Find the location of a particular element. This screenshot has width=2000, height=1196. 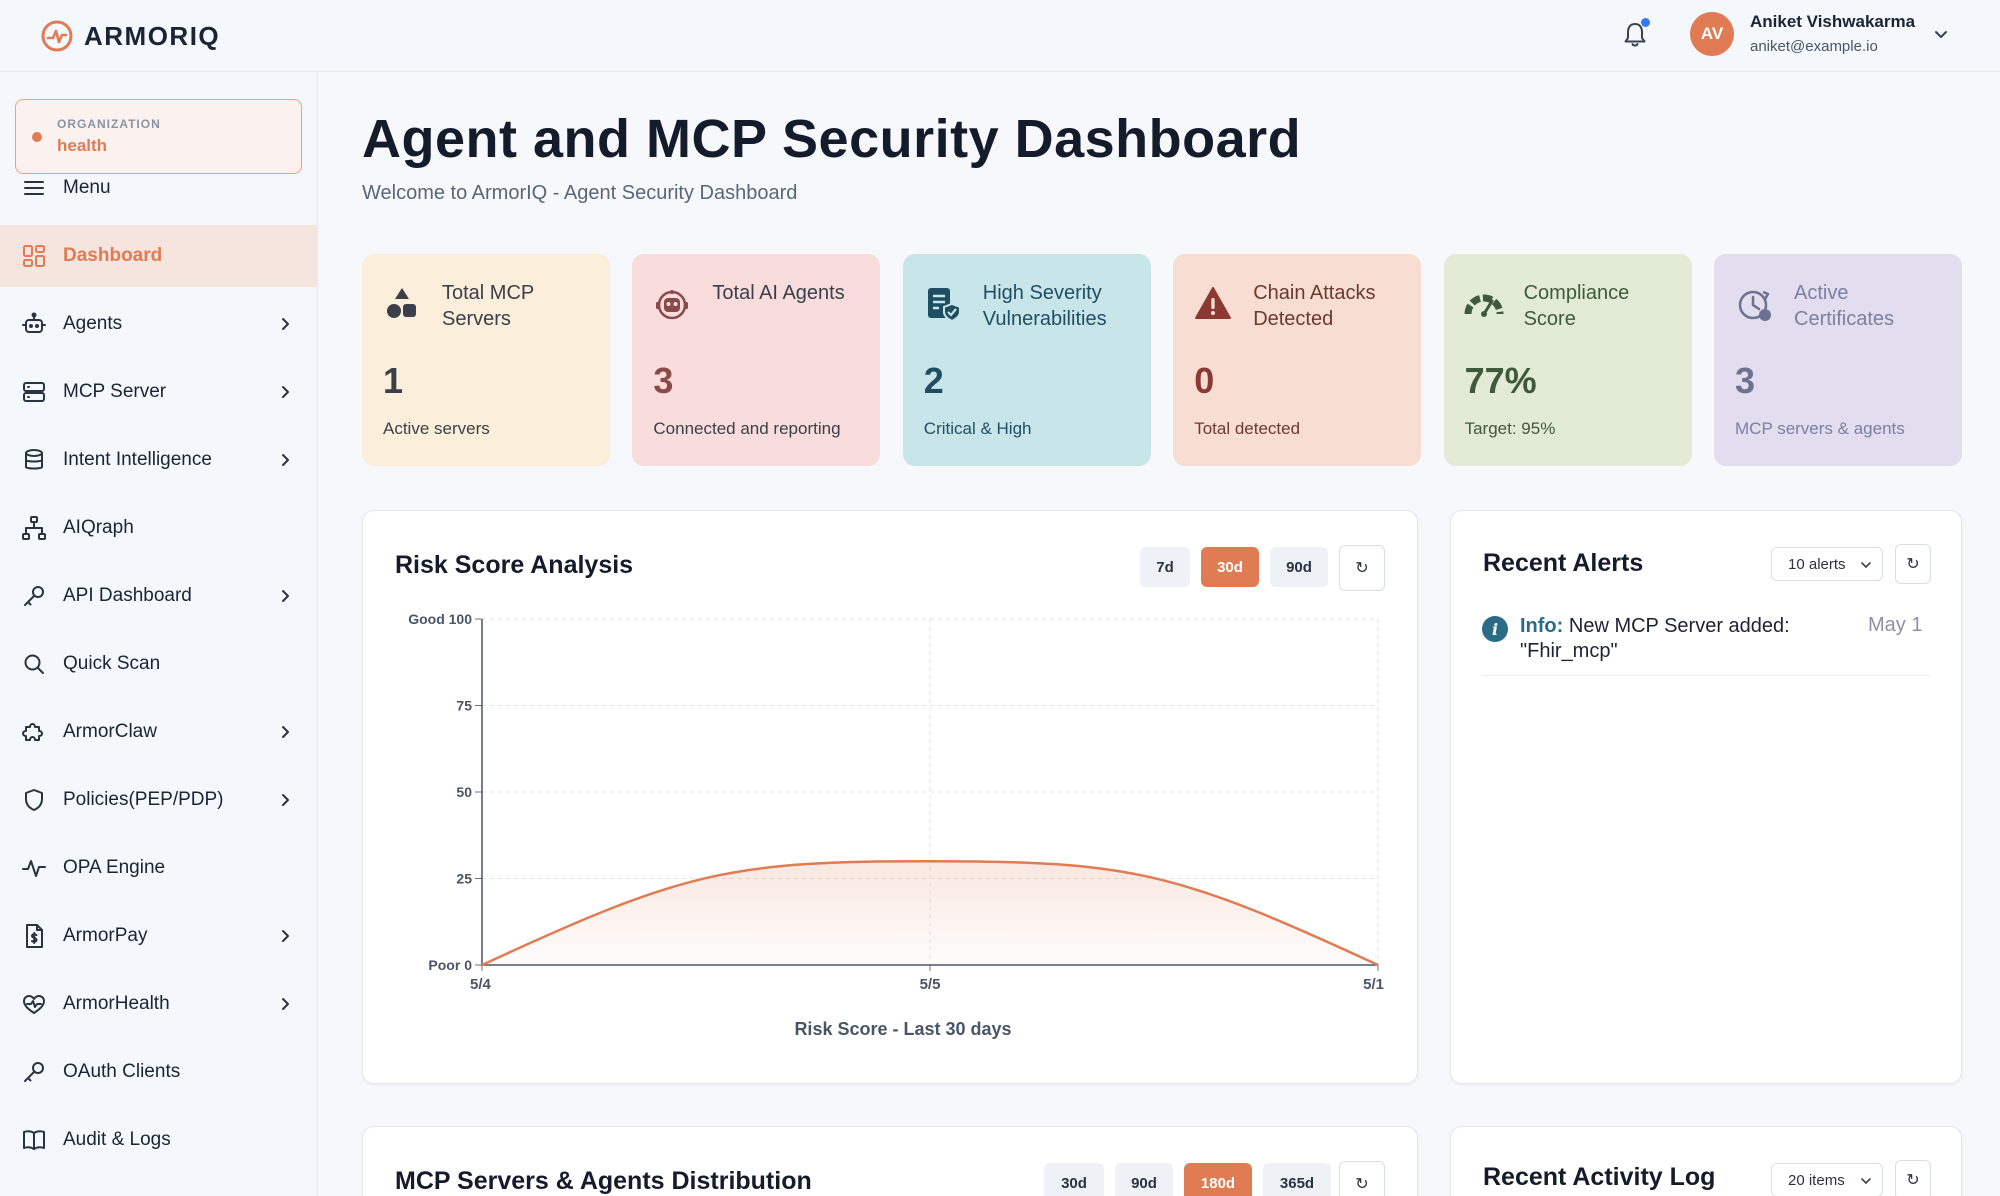

risk-score-title: Risk Score Analysis is located at coordinates (514, 565).